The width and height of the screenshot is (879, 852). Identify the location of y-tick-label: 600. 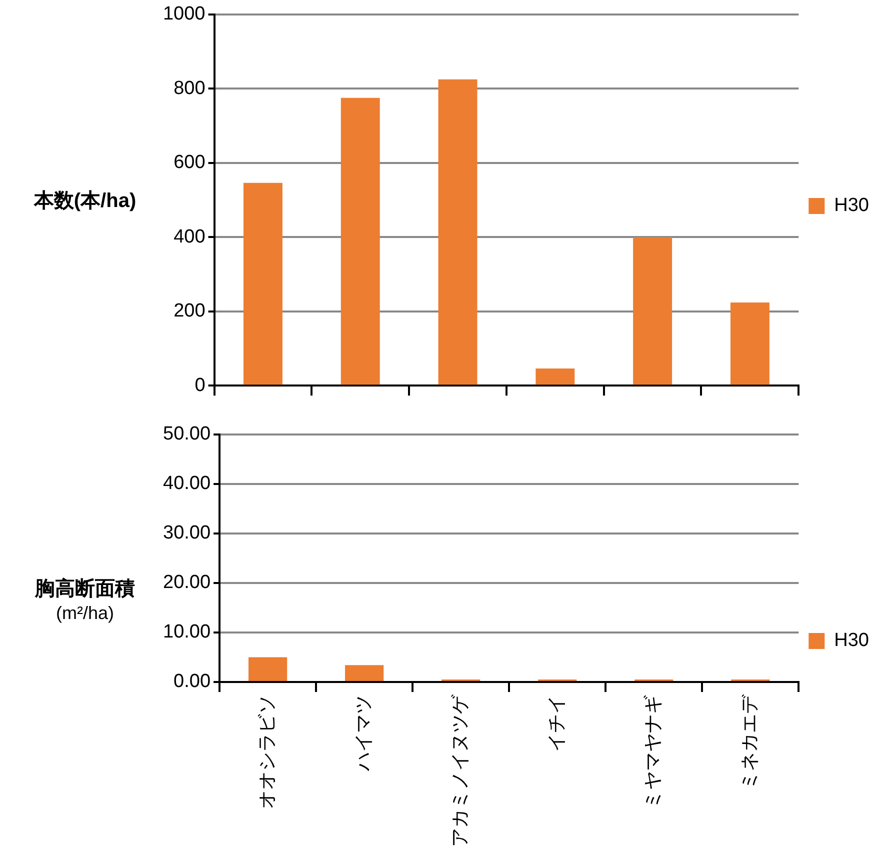
(190, 163).